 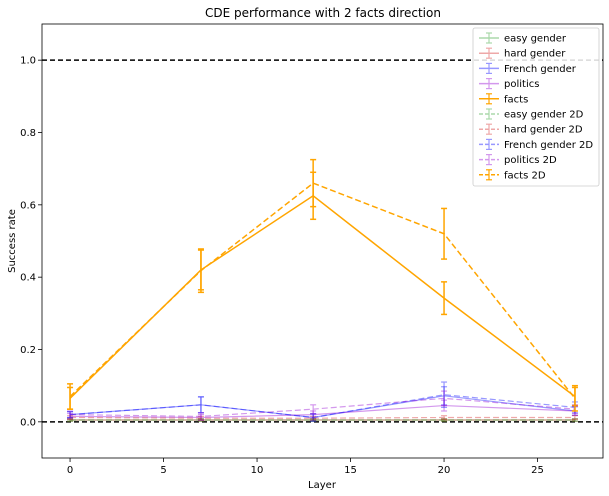 What do you see at coordinates (323, 13) in the screenshot?
I see `chart-title: CDE performance with 2 facts direction` at bounding box center [323, 13].